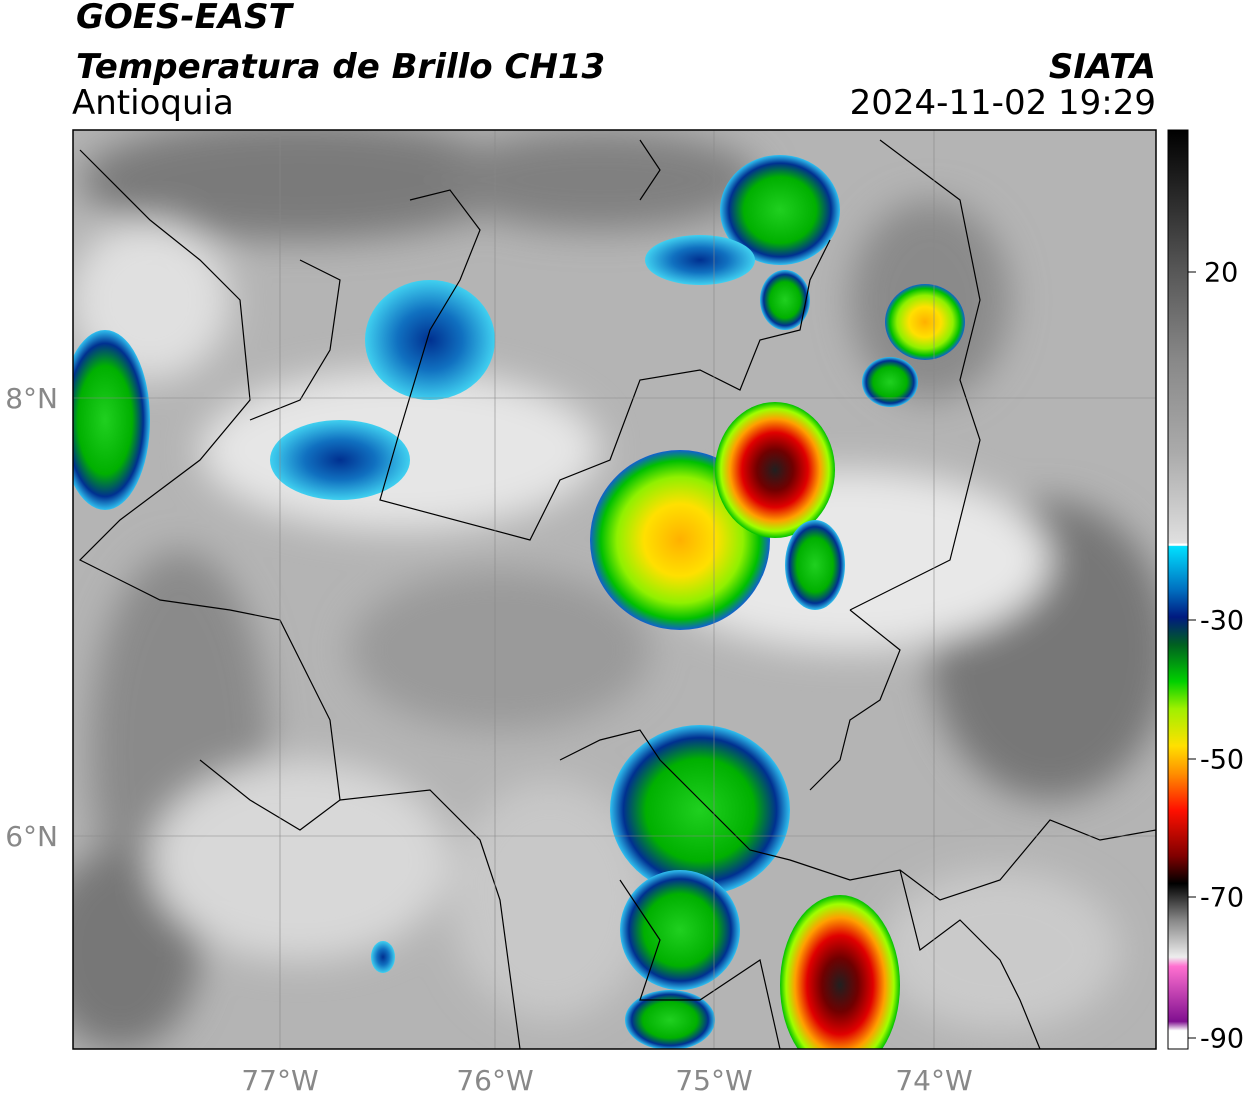 Image resolution: width=1252 pixels, height=1099 pixels. Describe the element at coordinates (31, 836) in the screenshot. I see `lat-label: 6°N` at that location.